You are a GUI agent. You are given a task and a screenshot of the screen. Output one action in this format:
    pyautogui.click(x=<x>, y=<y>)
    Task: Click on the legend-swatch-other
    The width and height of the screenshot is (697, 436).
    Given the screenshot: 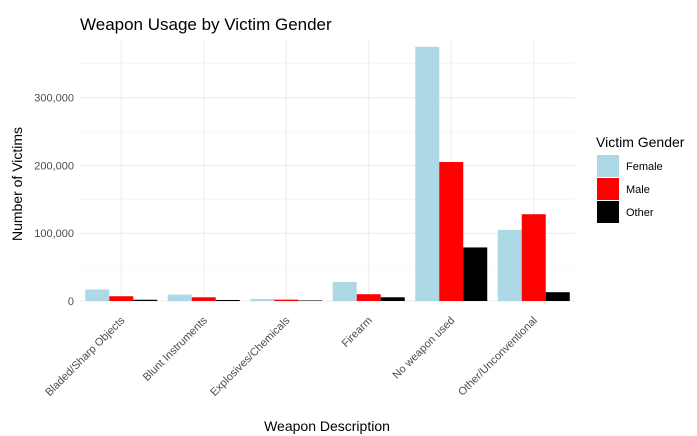 What is the action you would take?
    pyautogui.click(x=608, y=212)
    